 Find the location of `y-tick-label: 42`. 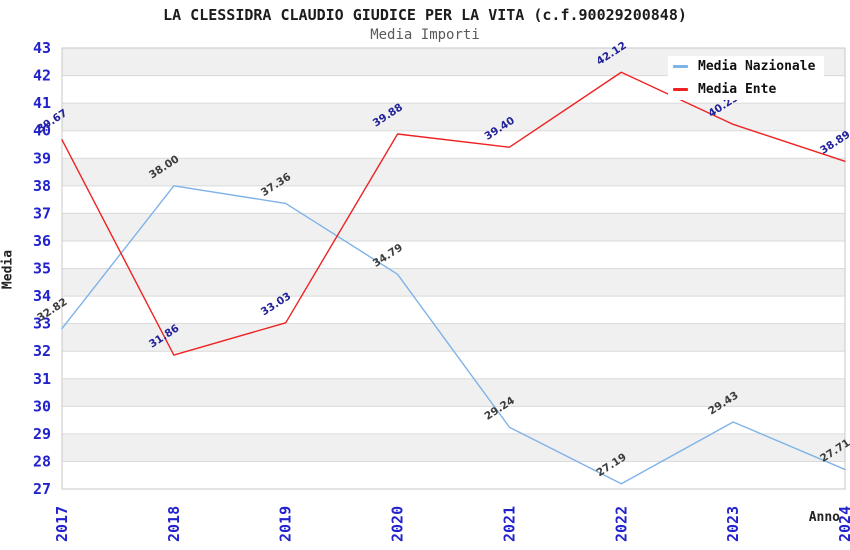

y-tick-label: 42 is located at coordinates (42, 76).